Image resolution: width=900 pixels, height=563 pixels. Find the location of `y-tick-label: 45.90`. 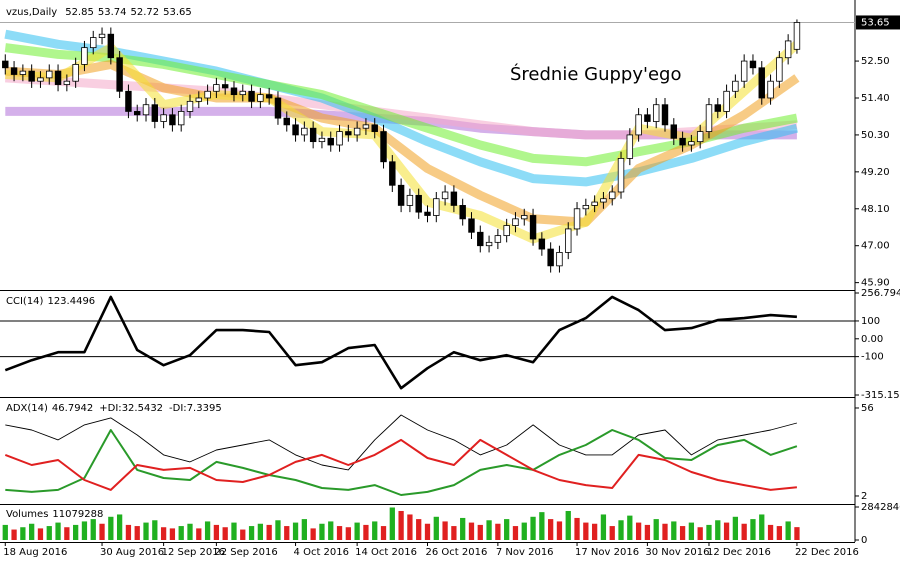

y-tick-label: 45.90 is located at coordinates (875, 283).